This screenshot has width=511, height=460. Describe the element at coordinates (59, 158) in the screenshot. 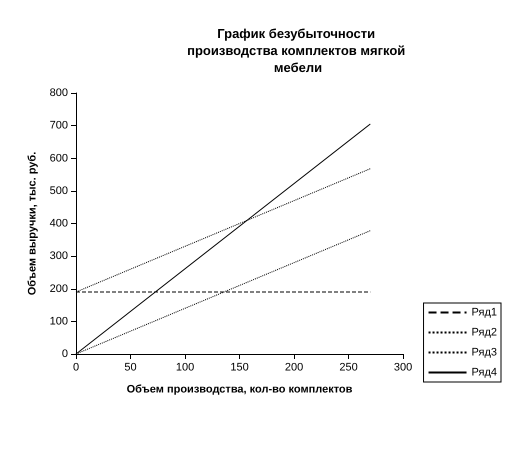

I see `y-tick-label: 600` at that location.